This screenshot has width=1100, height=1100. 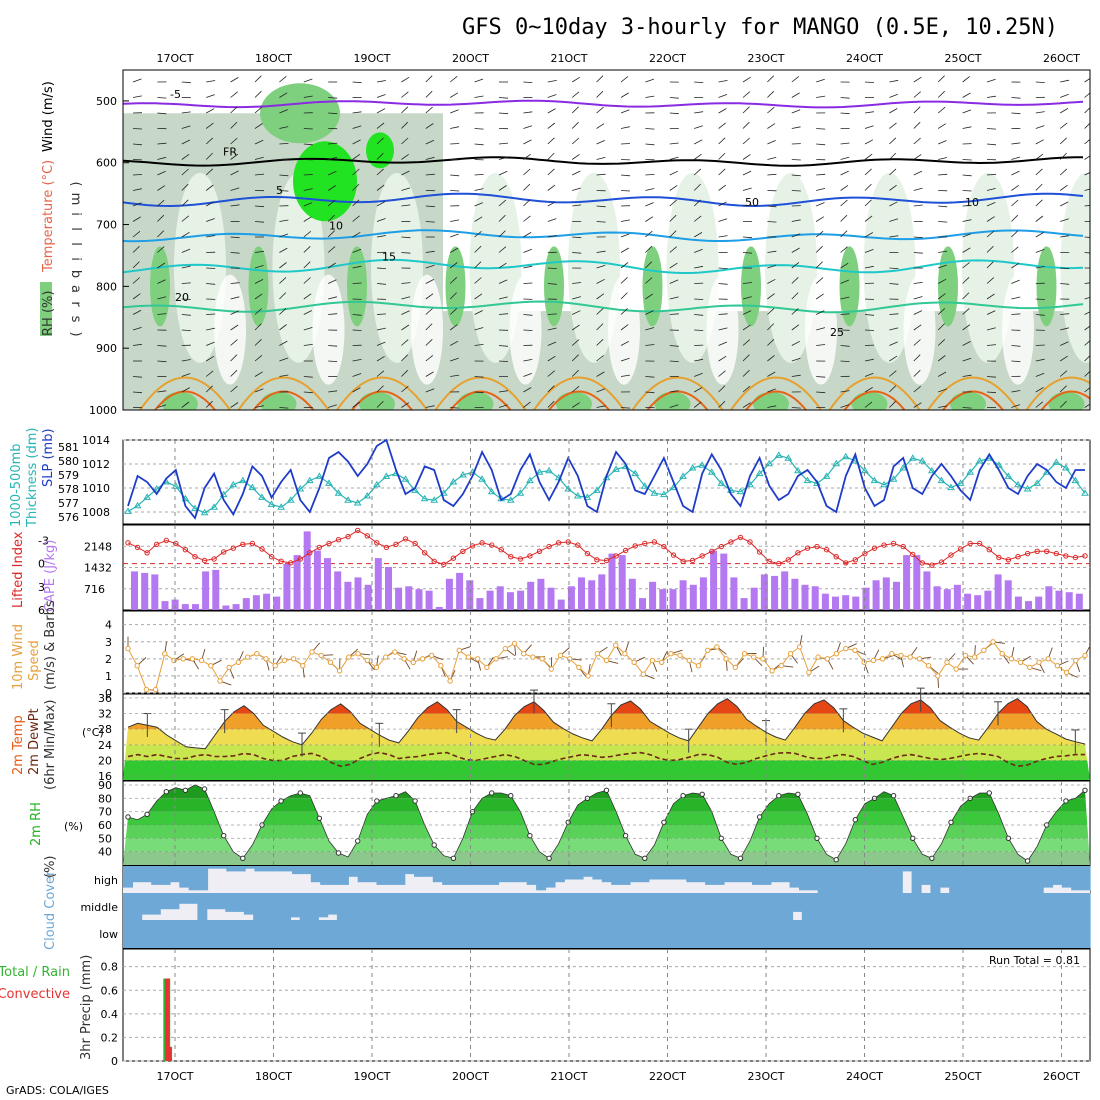 I want to click on cape-axis-label: CAPE (J/kg), so click(x=50, y=576).